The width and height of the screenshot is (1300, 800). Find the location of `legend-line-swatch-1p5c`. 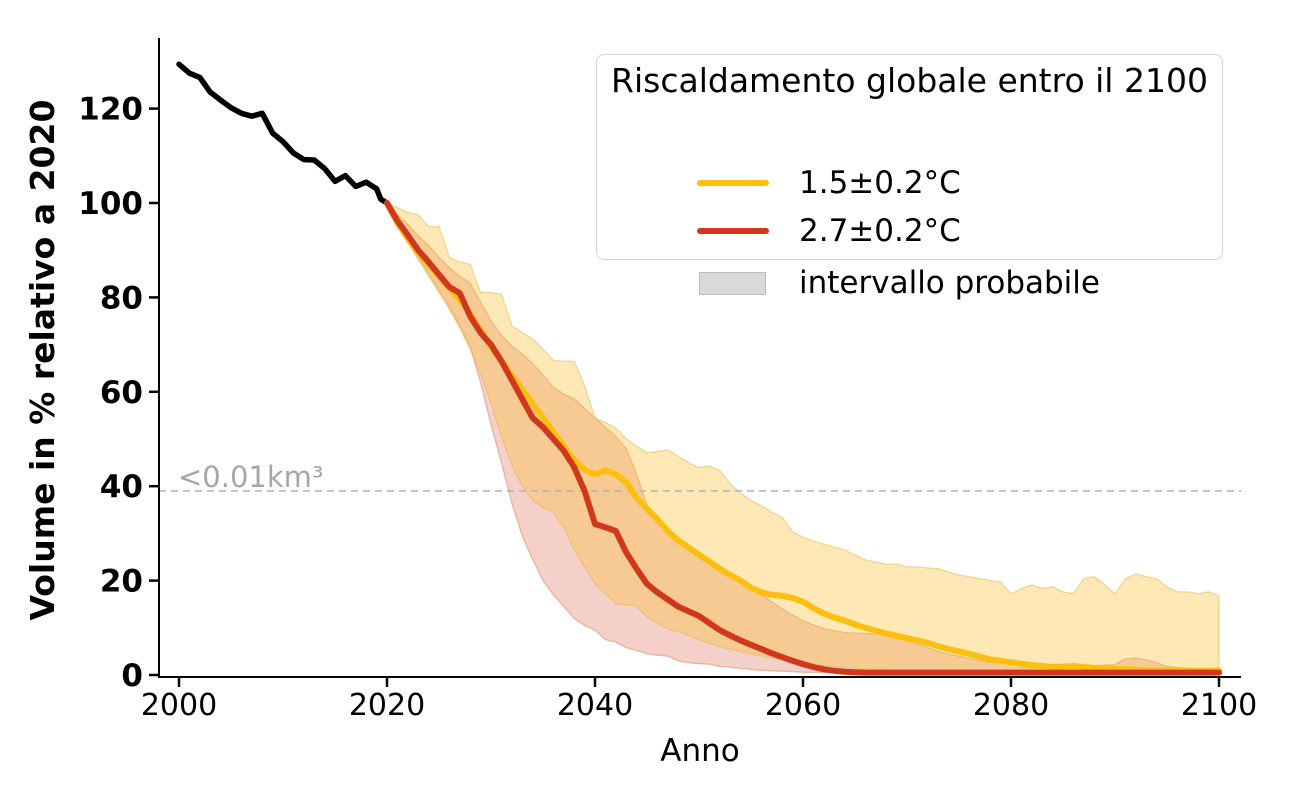

legend-line-swatch-1p5c is located at coordinates (733, 183).